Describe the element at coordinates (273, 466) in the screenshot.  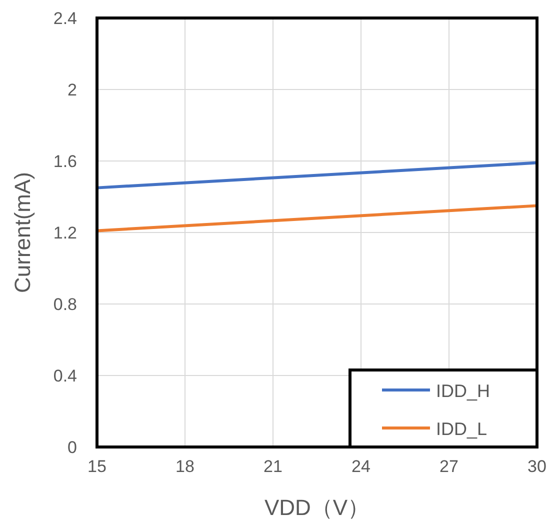
I see `x-tick-label: 21` at that location.